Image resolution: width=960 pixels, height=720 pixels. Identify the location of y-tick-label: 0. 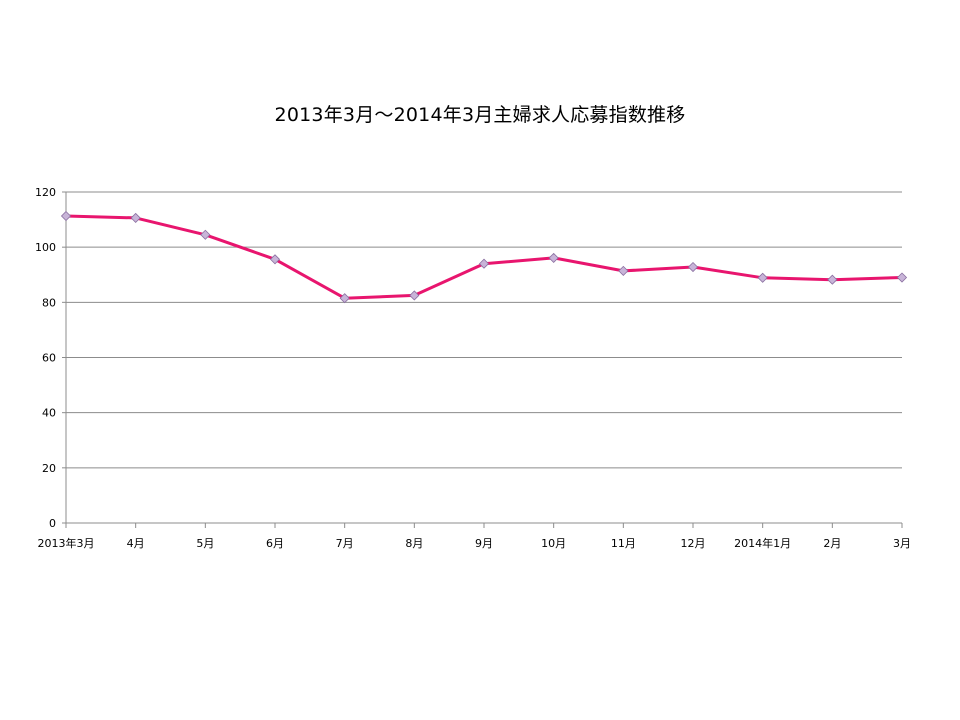
(52, 523).